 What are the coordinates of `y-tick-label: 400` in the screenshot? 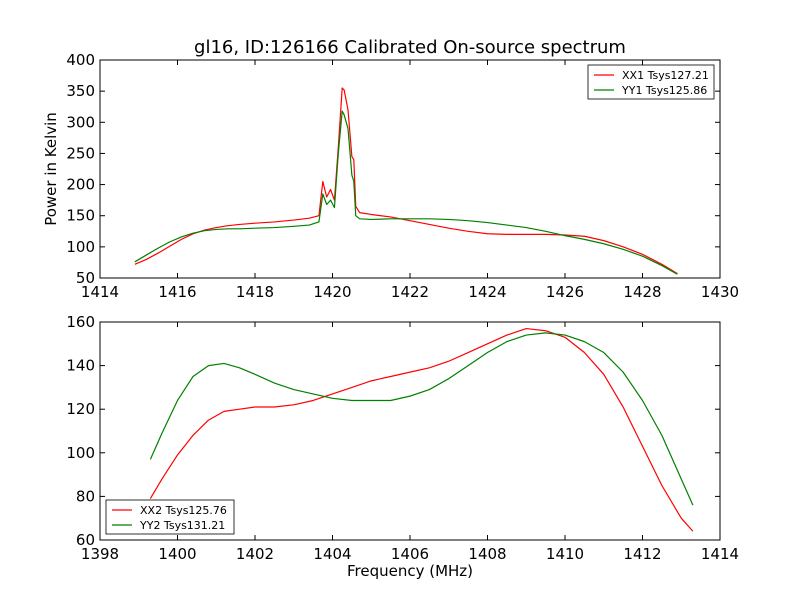 It's located at (80, 60).